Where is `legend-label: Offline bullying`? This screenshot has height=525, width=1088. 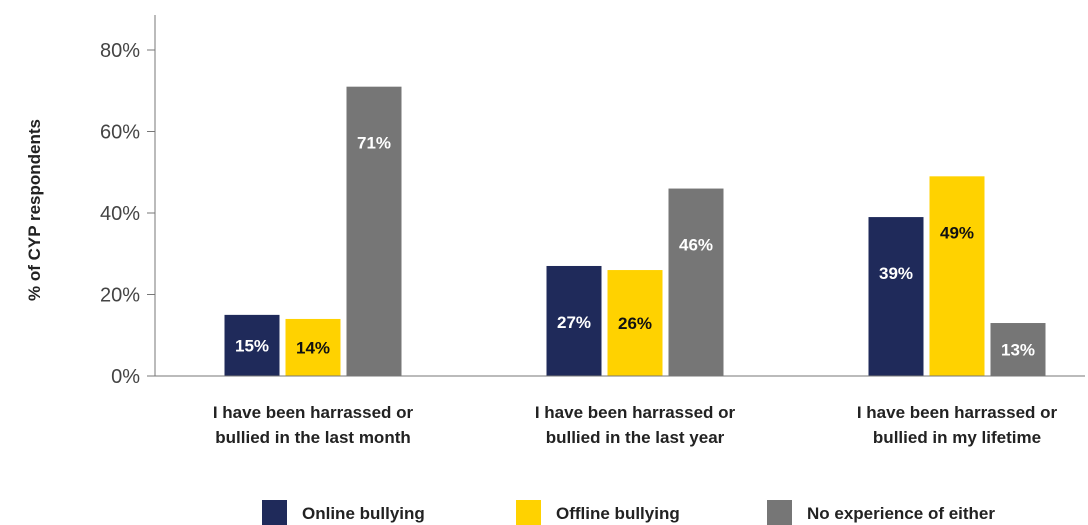
legend-label: Offline bullying is located at coordinates (618, 513).